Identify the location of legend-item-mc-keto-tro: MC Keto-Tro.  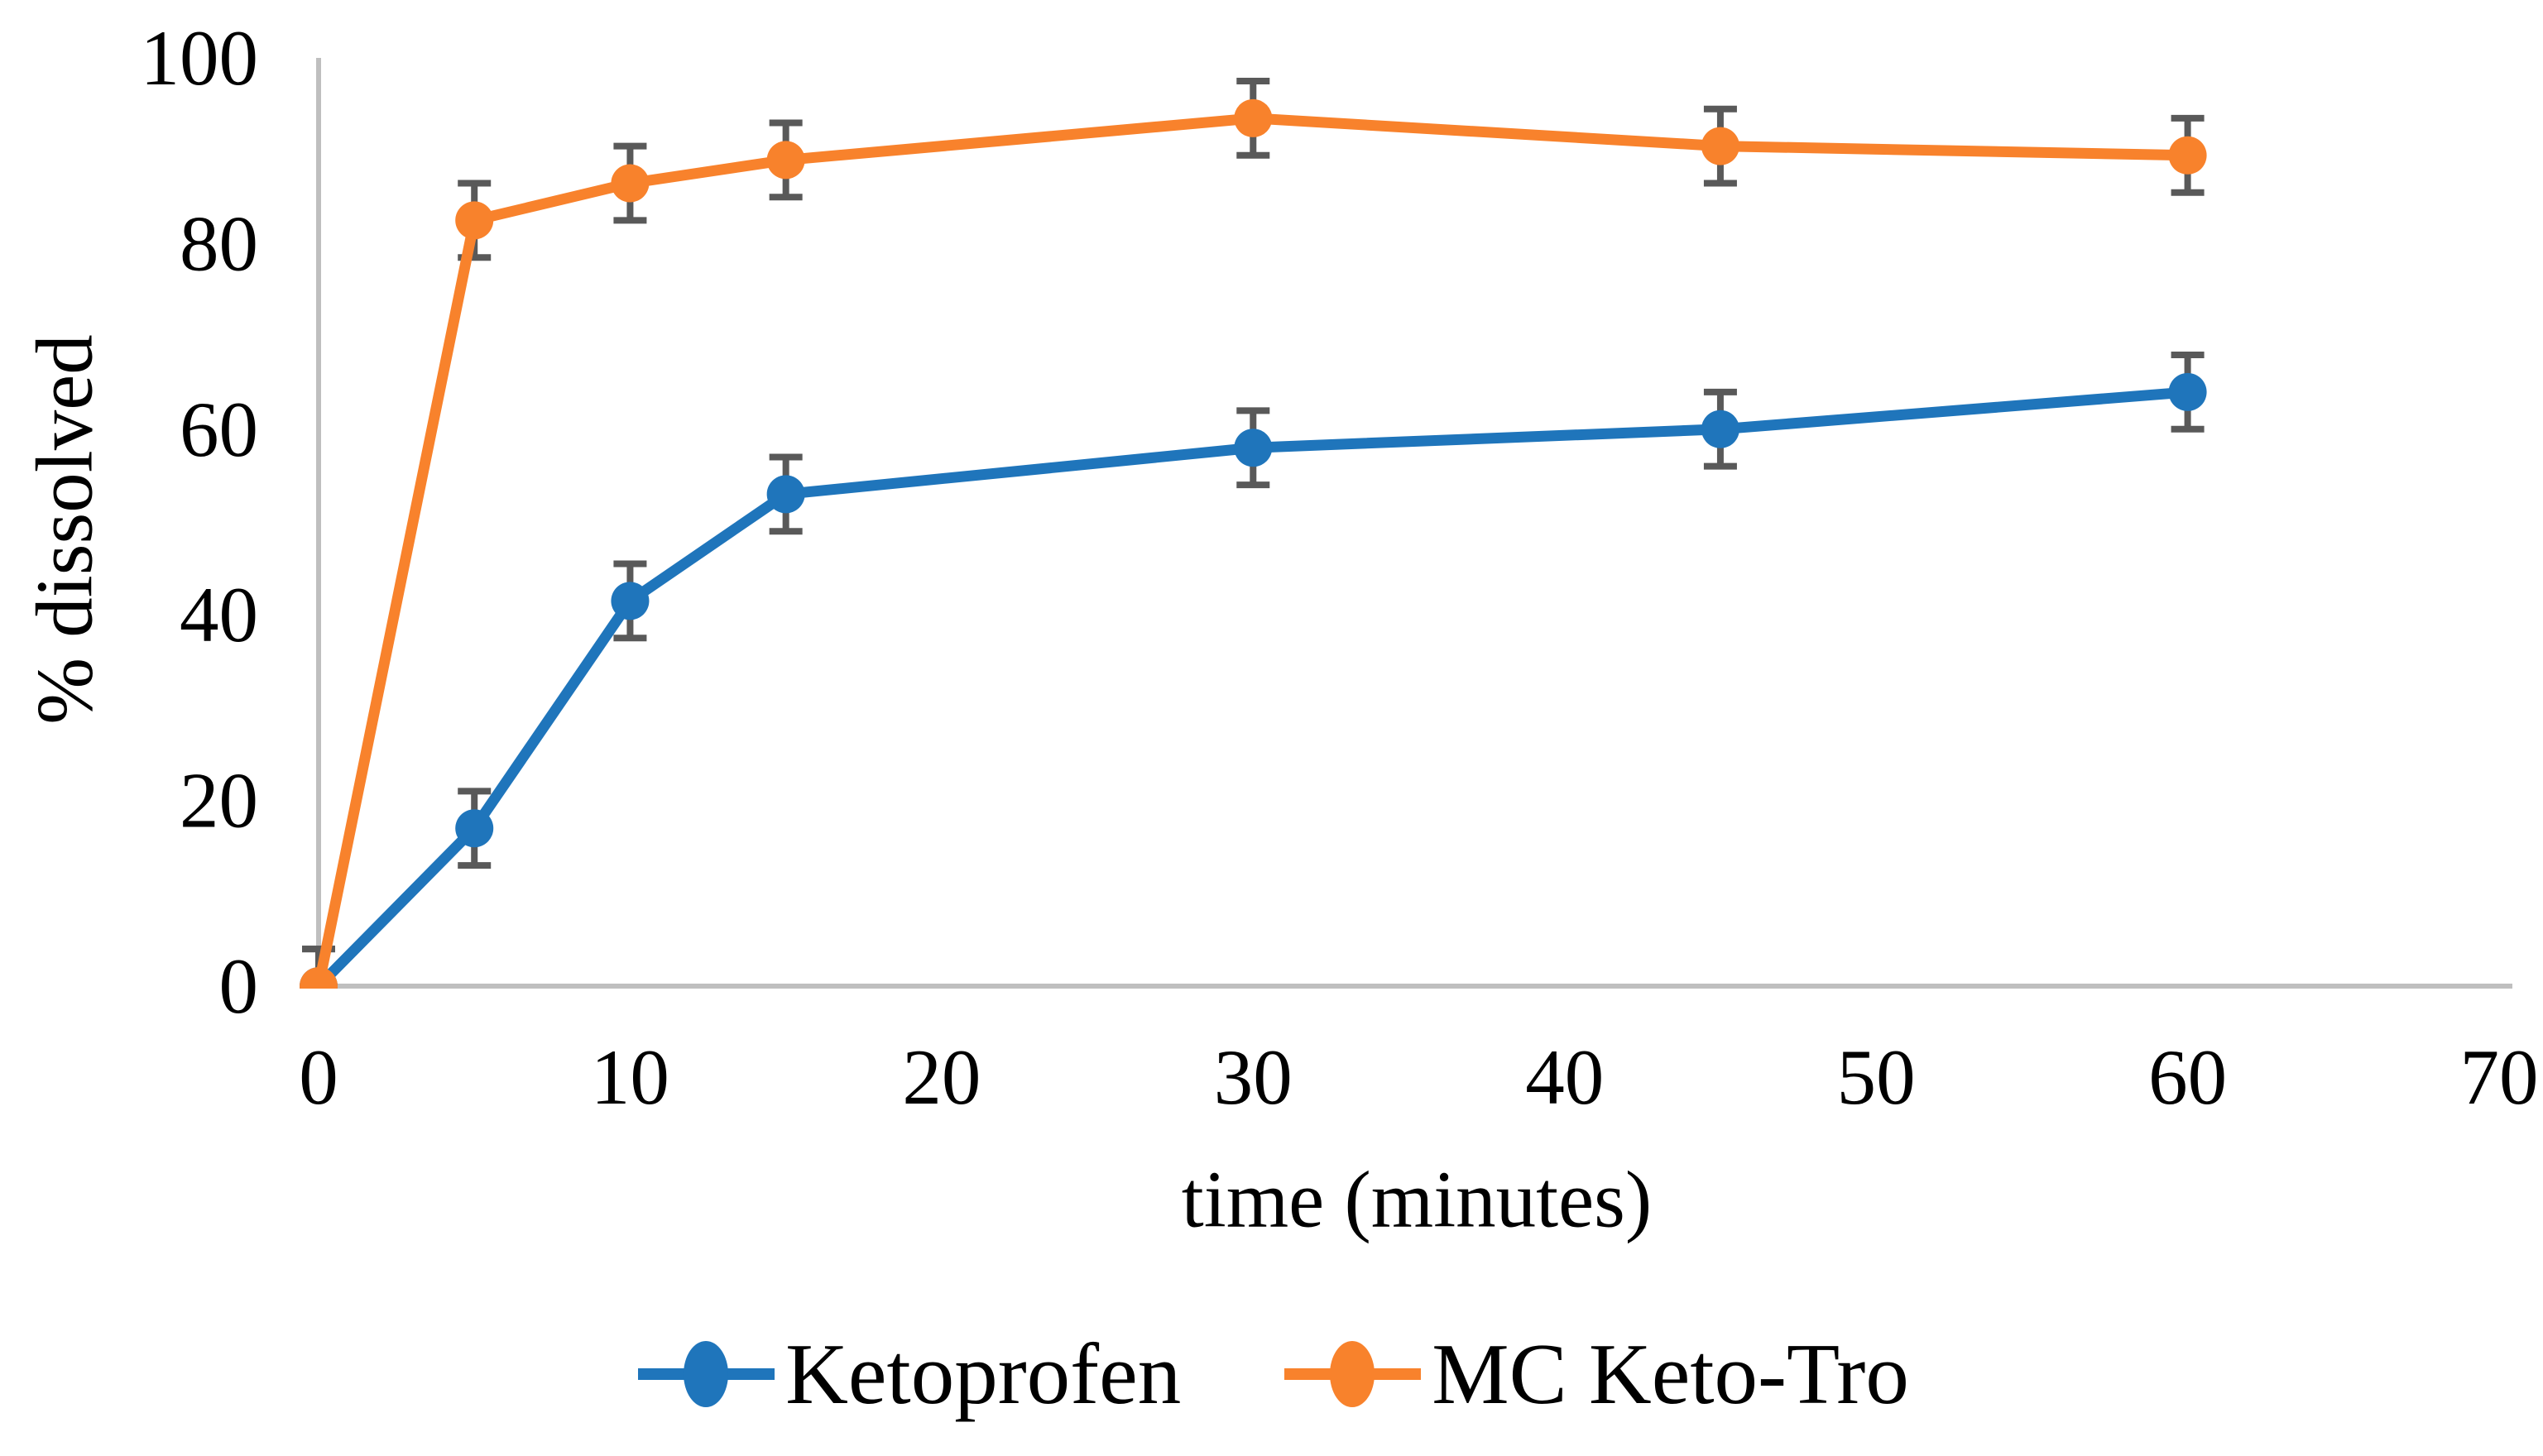
(1594, 1374).